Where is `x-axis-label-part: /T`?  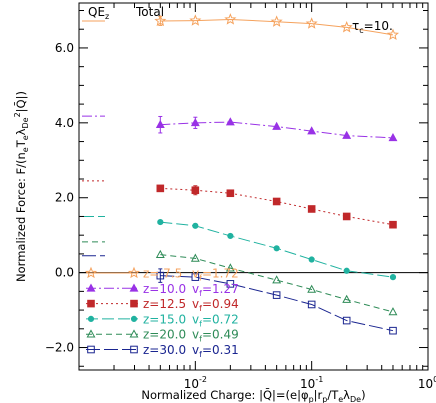
x-axis-label-part: /T is located at coordinates (333, 395).